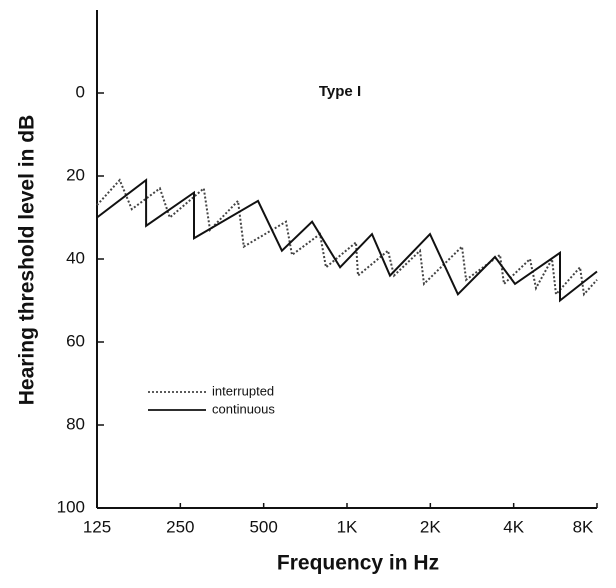 The image size is (616, 588). I want to click on x-tick-label: 1K, so click(347, 526).